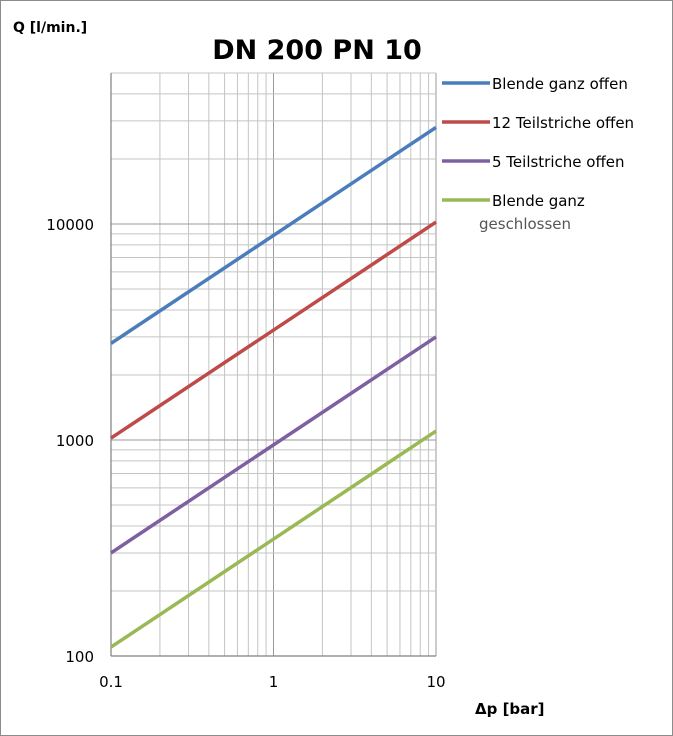  I want to click on legend-label: Blende ganz offen, so click(560, 84).